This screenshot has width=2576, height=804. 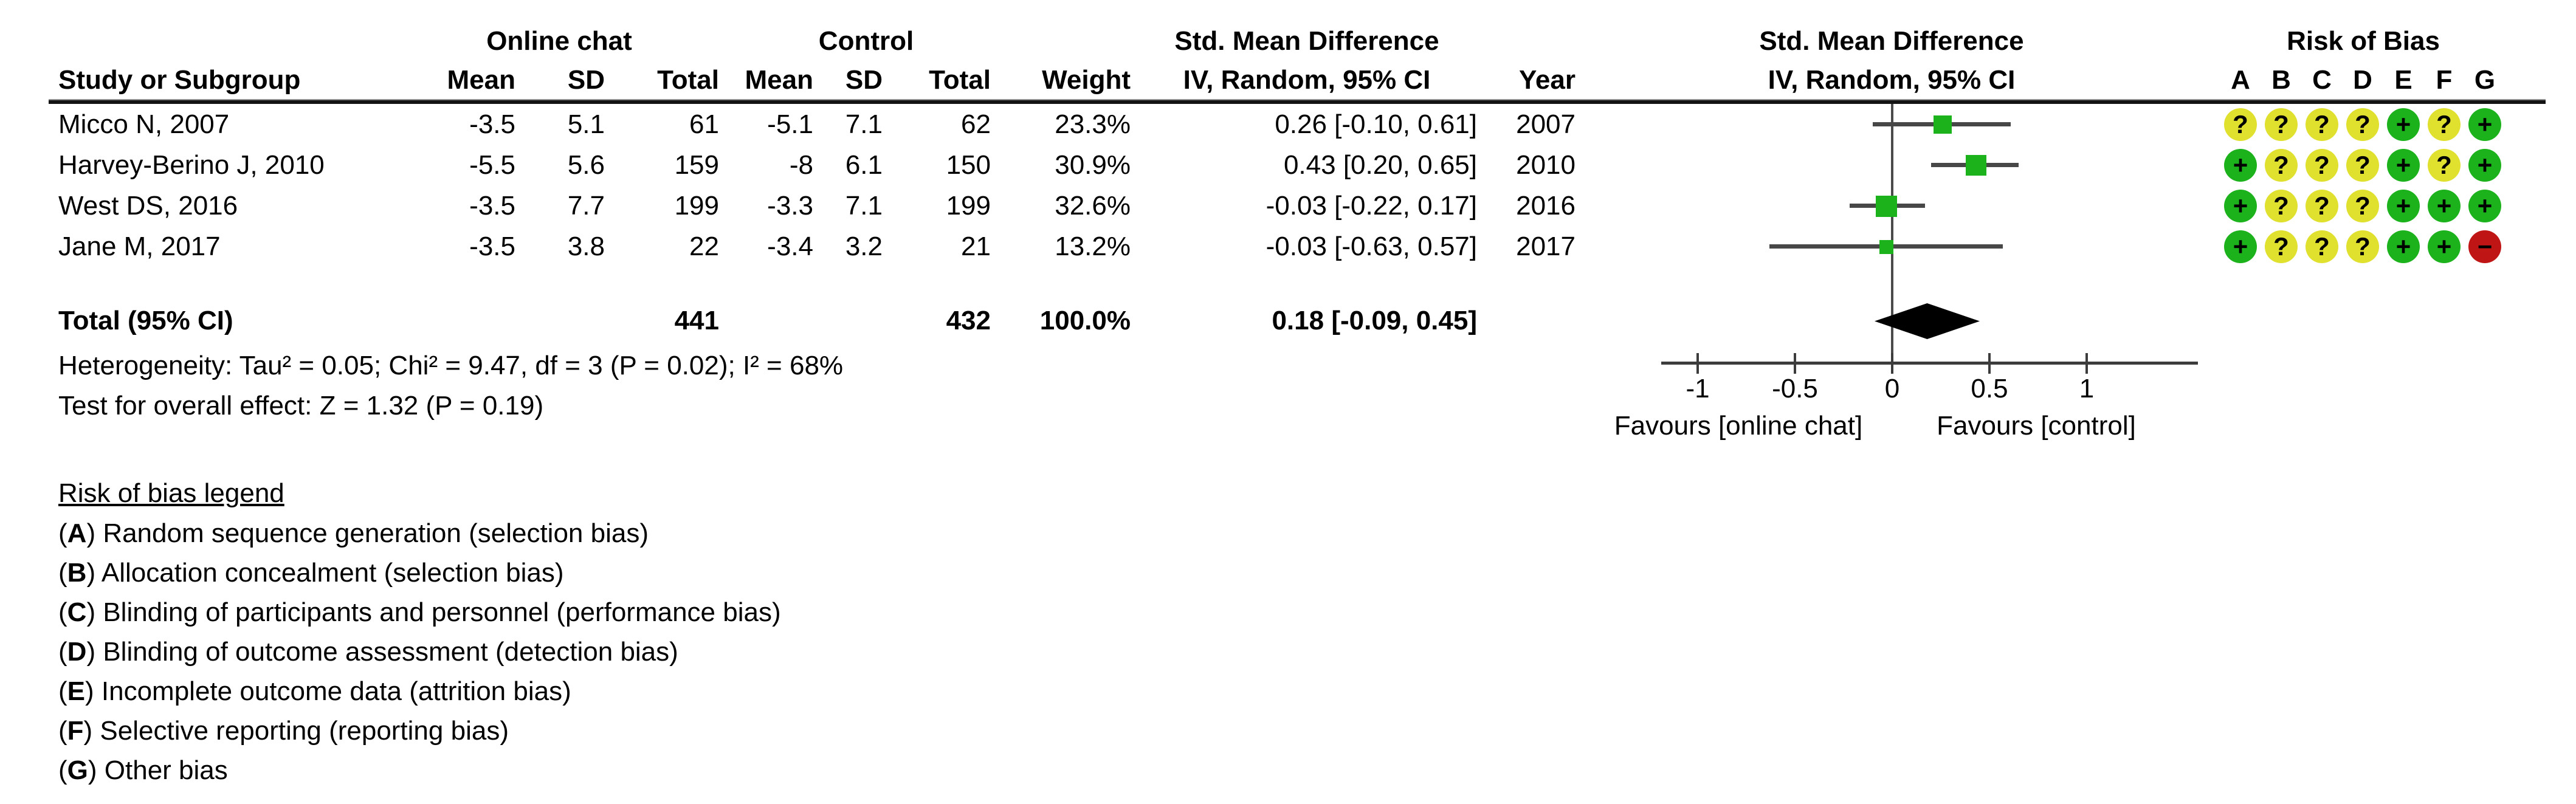 I want to click on cell-year: 2007, so click(x=1546, y=124).